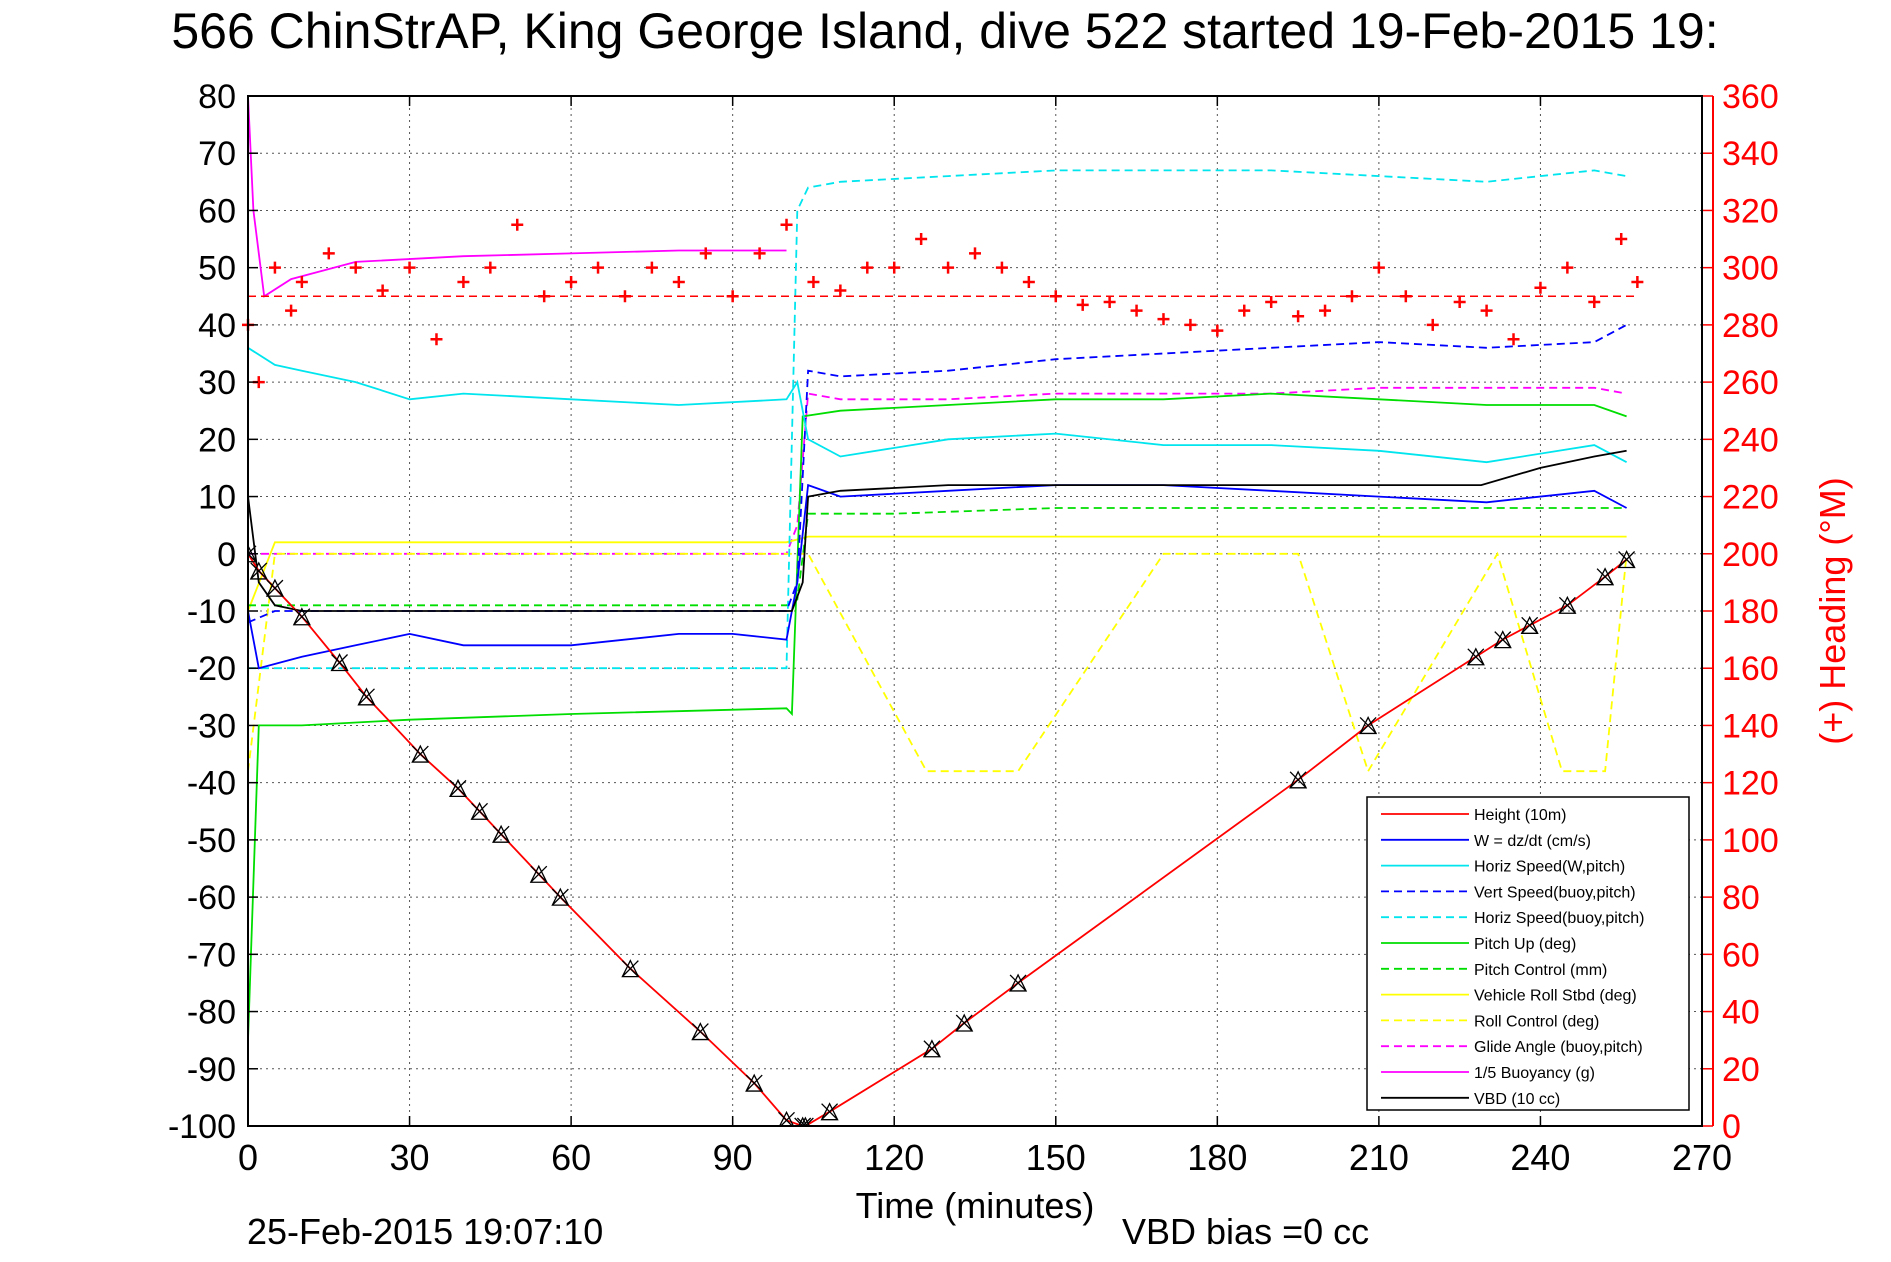 This screenshot has width=1891, height=1262. Describe the element at coordinates (211, 612) in the screenshot. I see `y-tick-label: -10` at that location.